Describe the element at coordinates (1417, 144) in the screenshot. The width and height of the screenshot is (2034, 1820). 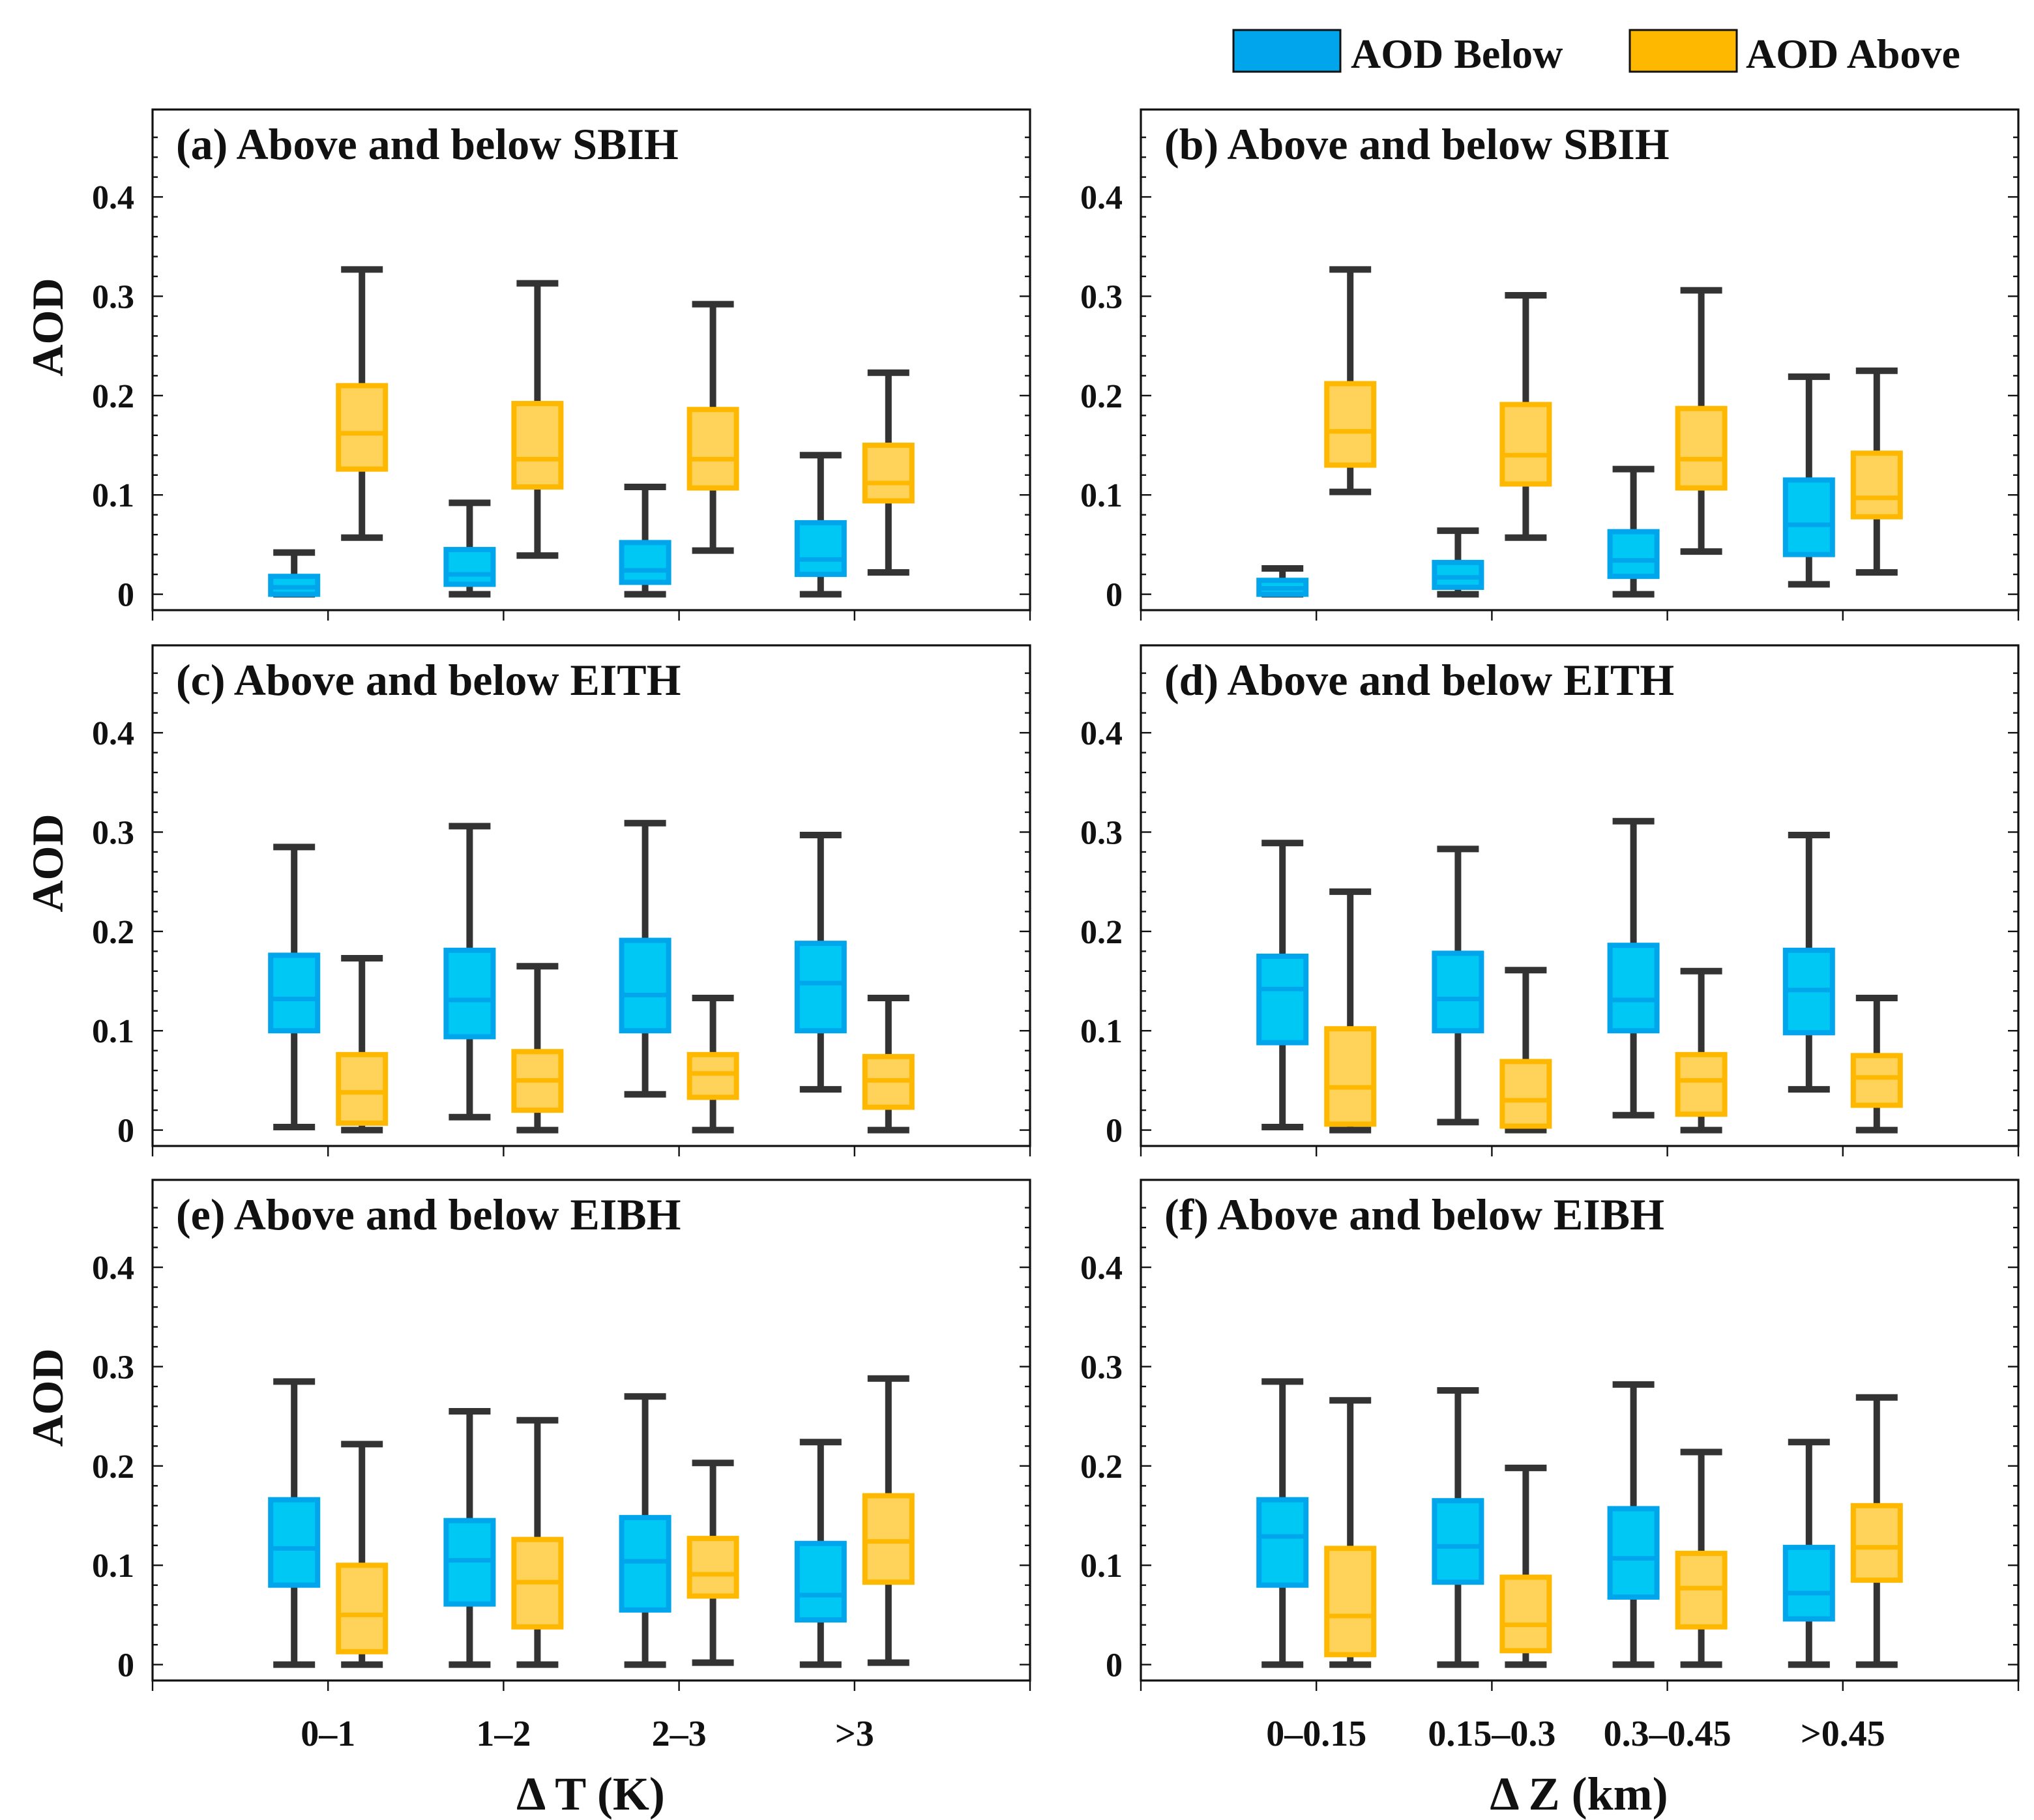
I see `panel-title: (b) Above and below SBIH` at that location.